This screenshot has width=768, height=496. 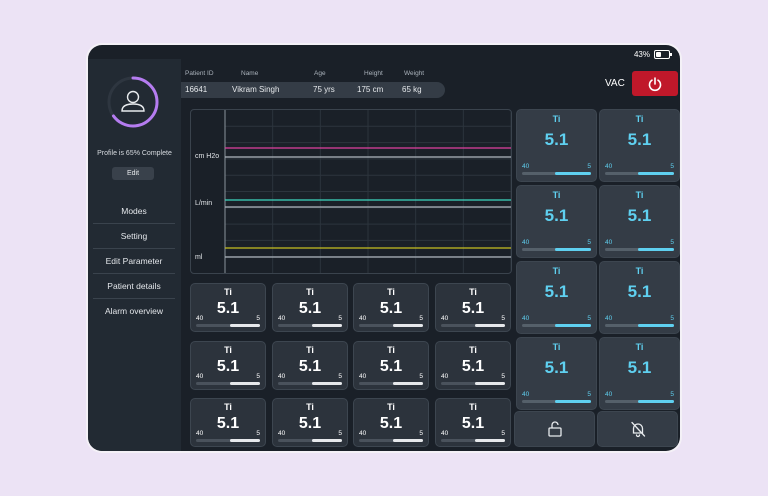 I want to click on lock-button, so click(x=554, y=429).